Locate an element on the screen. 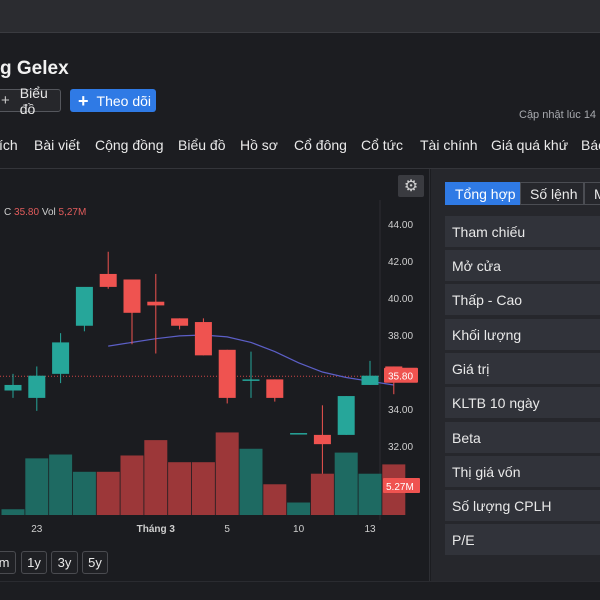  volume-value: 5,27M is located at coordinates (72, 212).